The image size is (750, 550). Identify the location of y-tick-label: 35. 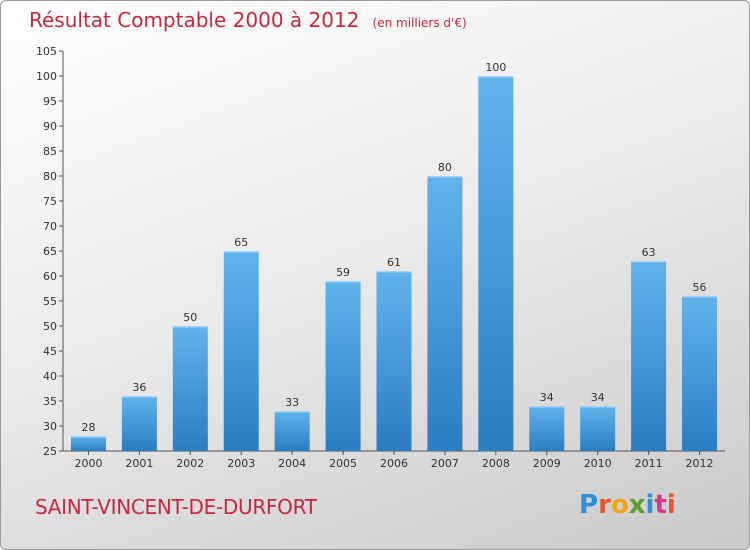
(50, 401).